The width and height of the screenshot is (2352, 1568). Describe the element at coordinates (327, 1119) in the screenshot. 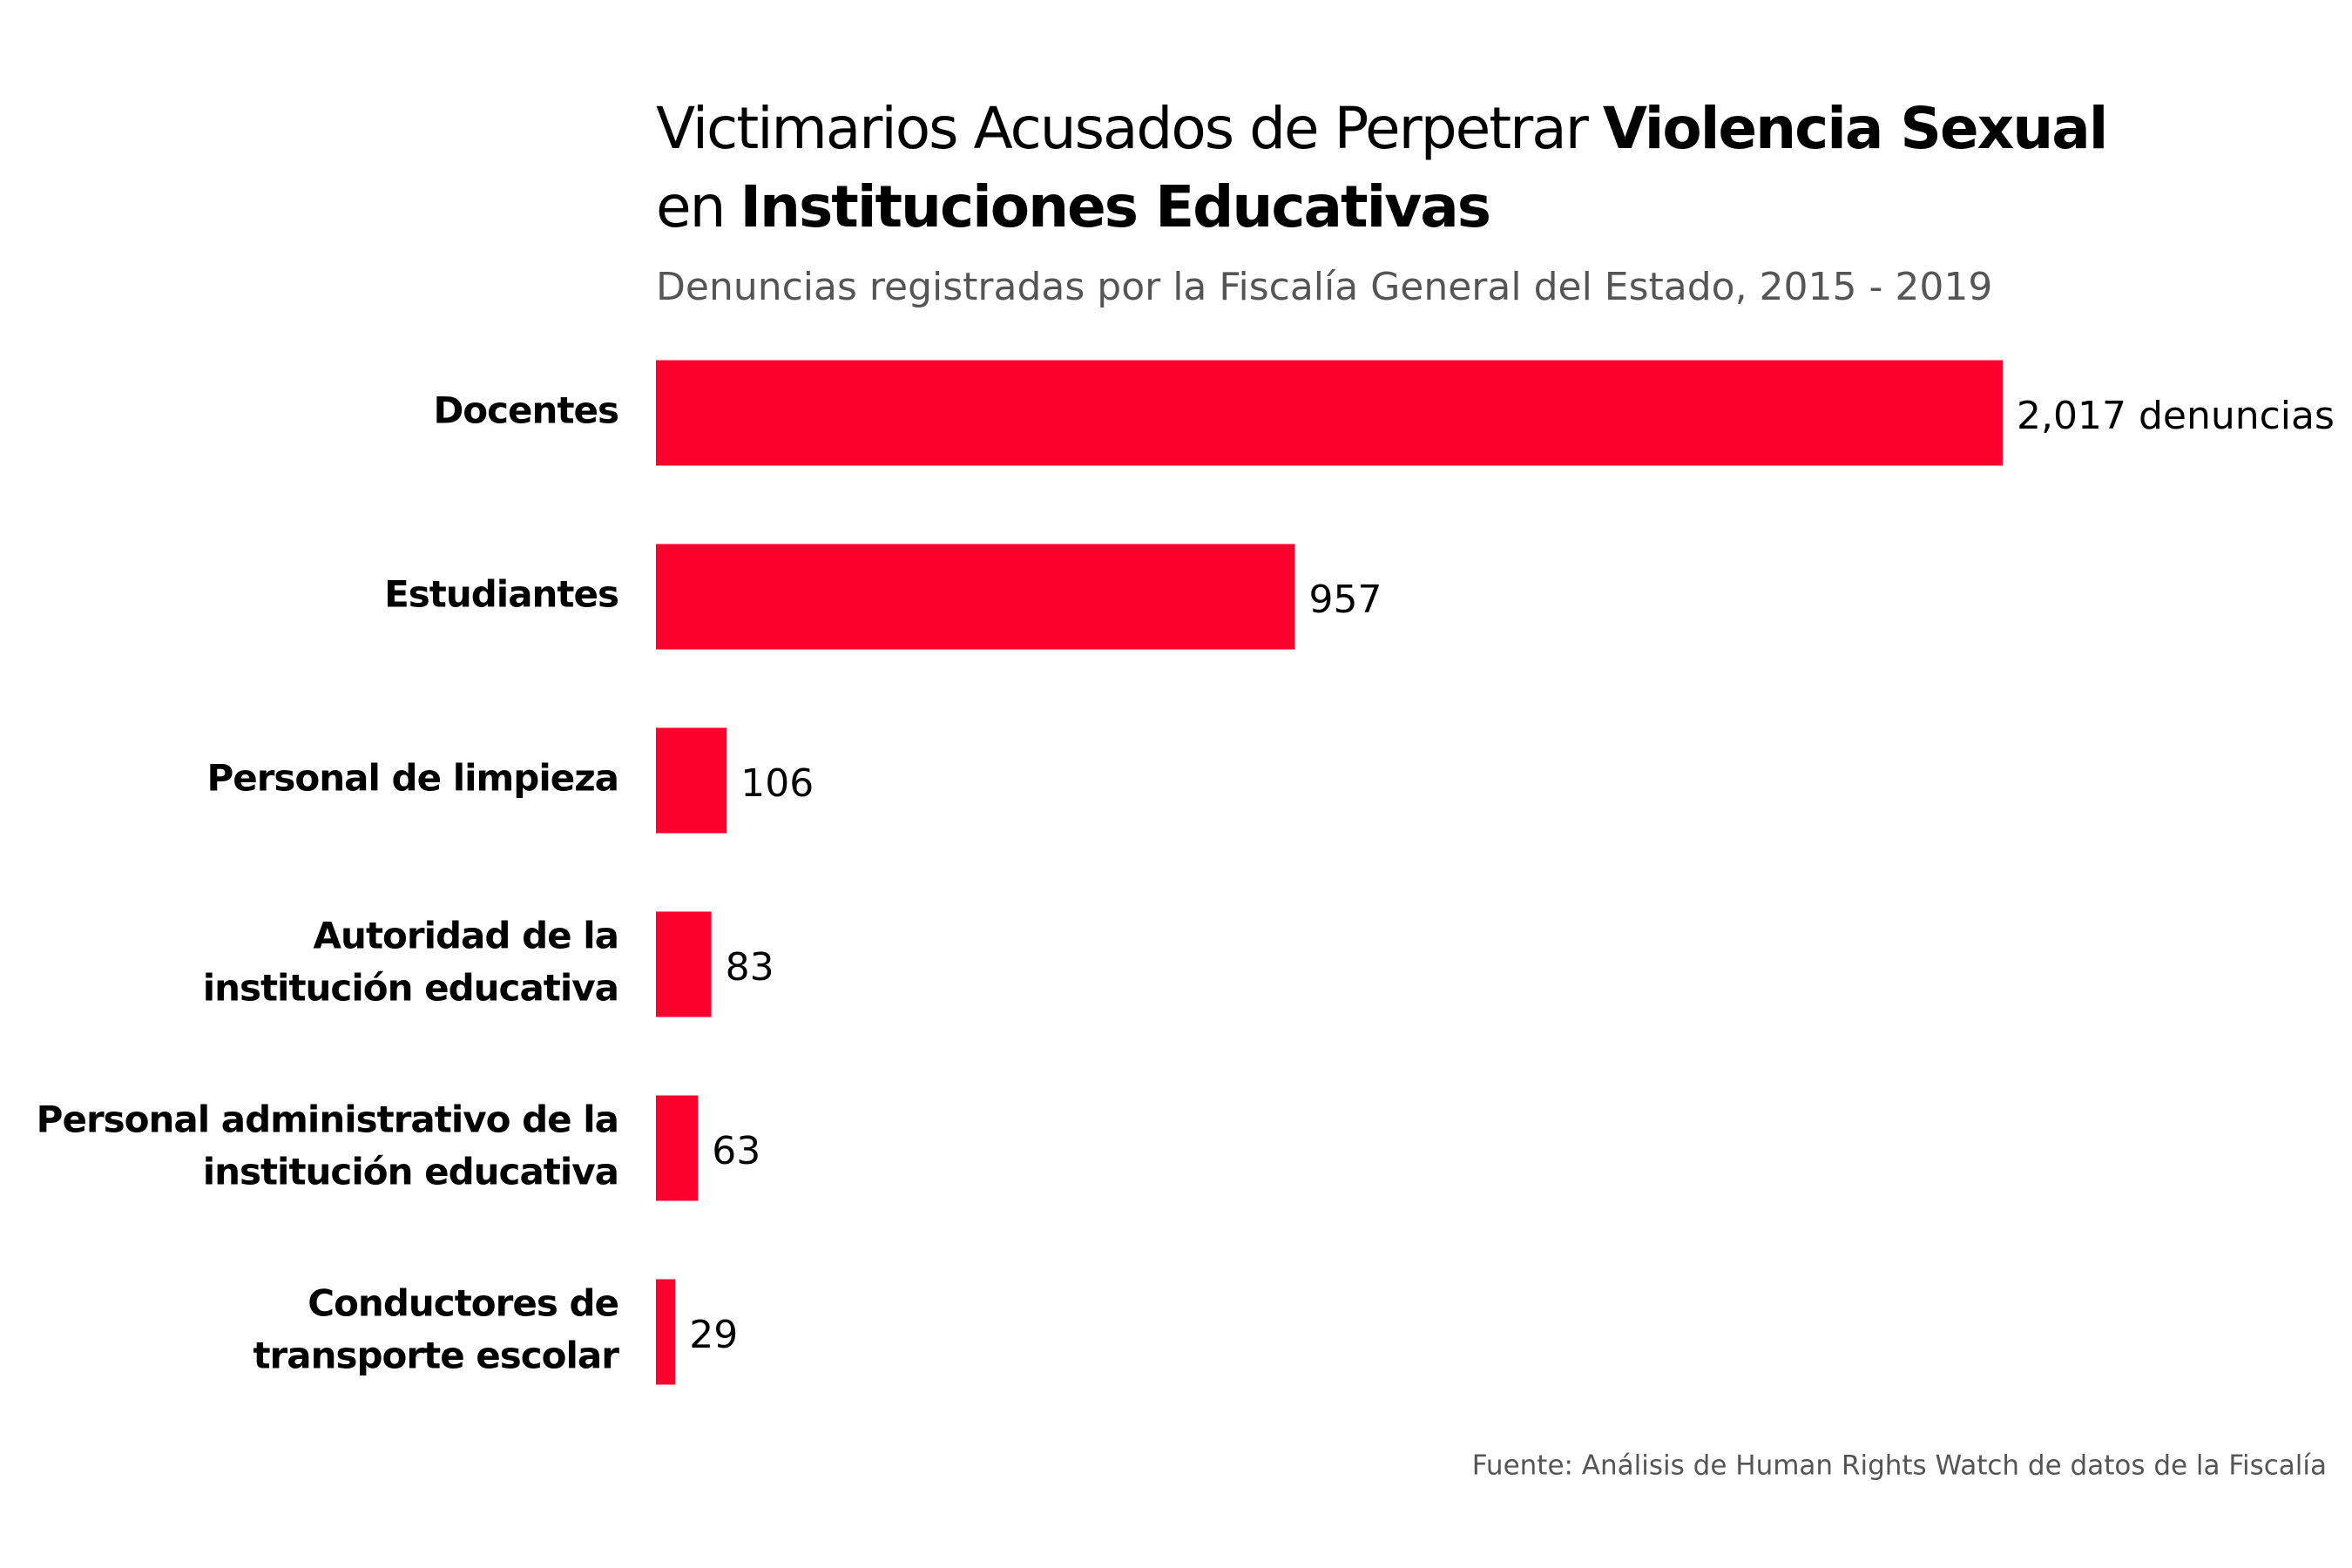

I see `category-label: Personal administrativo de la` at that location.